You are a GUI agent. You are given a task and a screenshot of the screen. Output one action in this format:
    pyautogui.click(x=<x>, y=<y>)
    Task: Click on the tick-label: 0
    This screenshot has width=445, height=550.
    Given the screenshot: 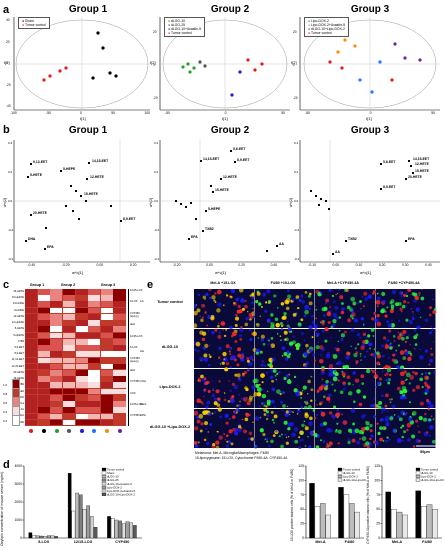 What is the action you would take?
    pyautogui.click(x=370, y=113)
    